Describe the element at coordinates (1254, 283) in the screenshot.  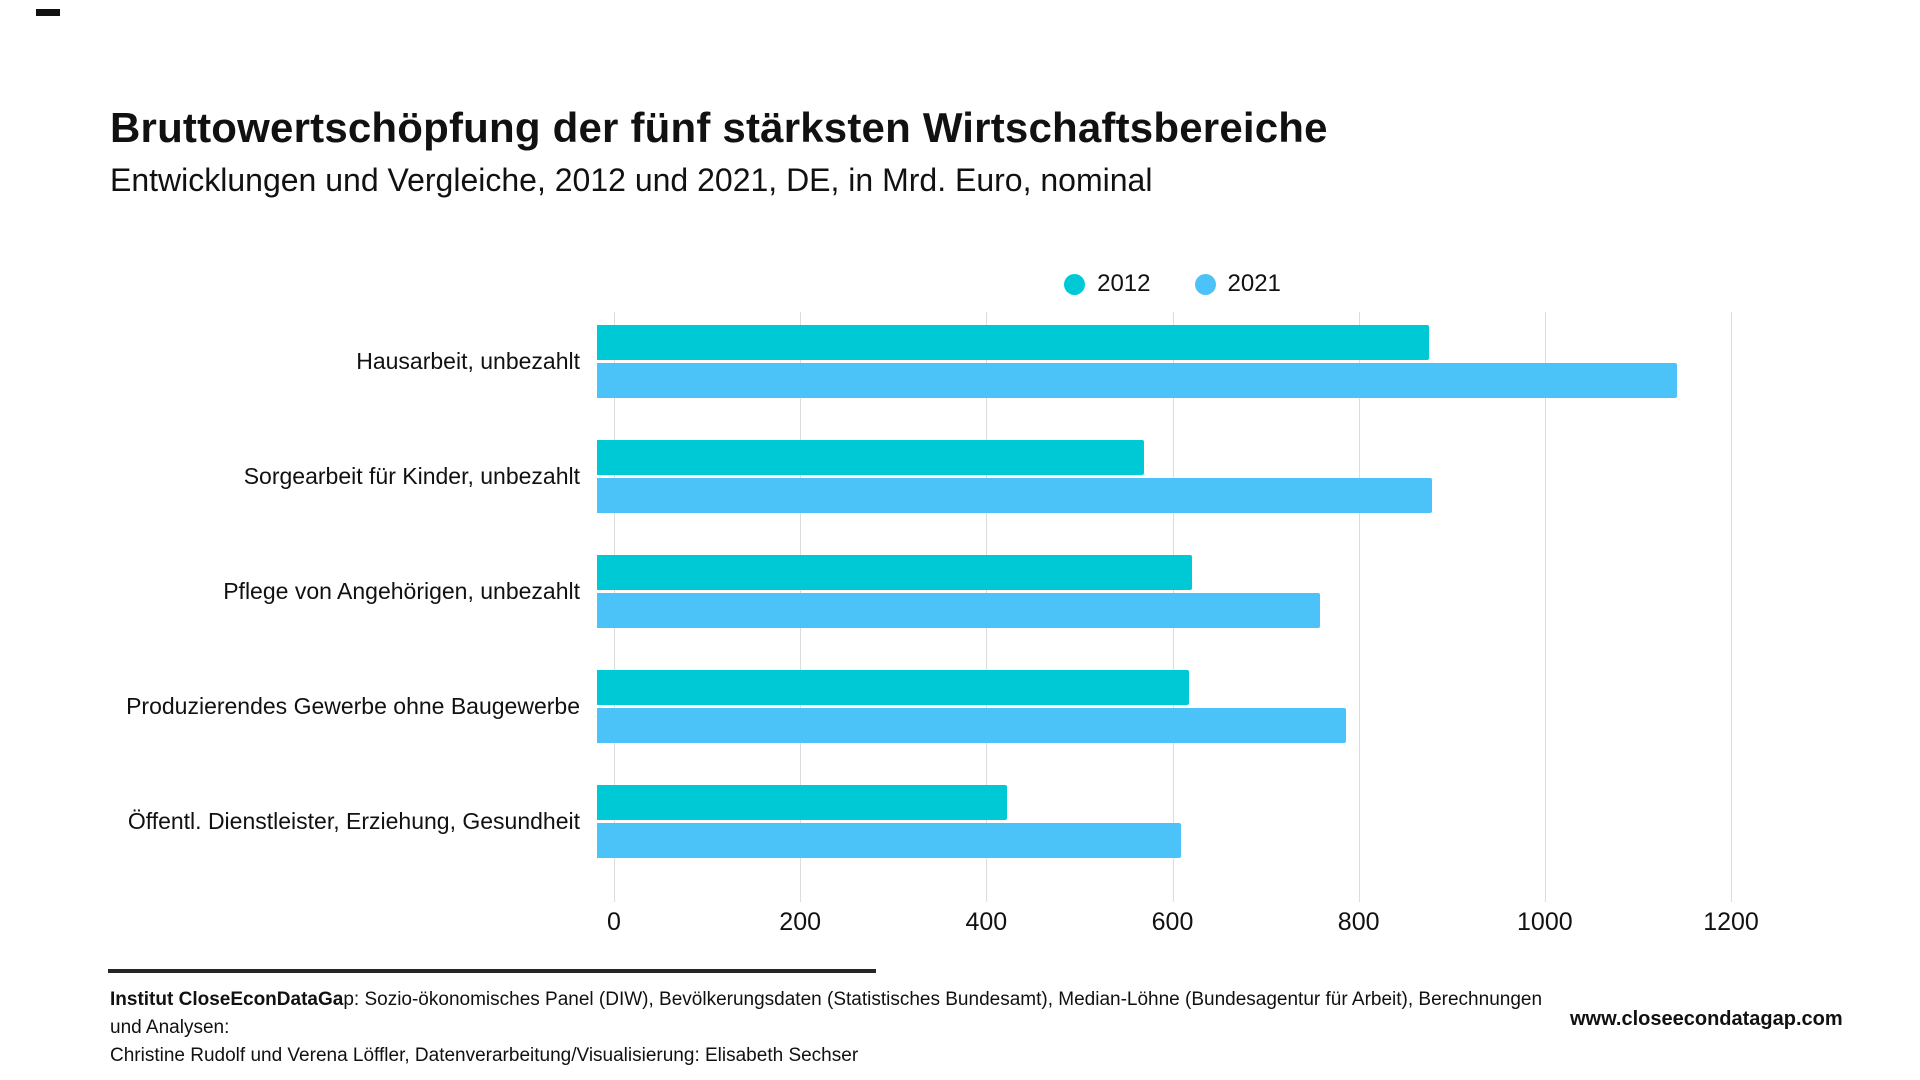
I see `legend-label-2021: 2021` at that location.